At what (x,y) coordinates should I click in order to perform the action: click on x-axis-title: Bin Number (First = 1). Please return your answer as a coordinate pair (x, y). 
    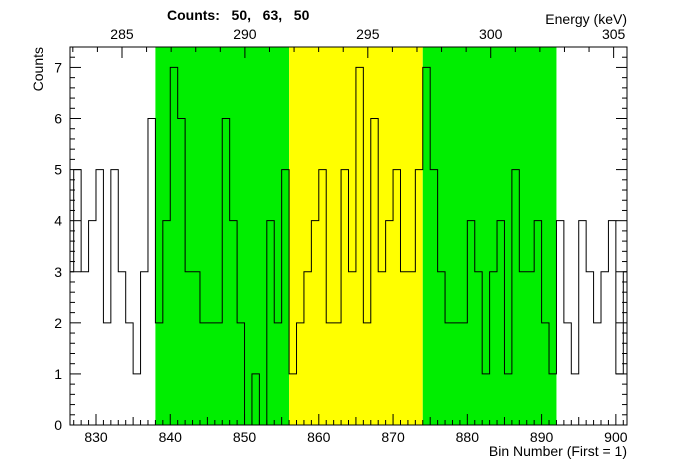
    Looking at the image, I should click on (558, 451).